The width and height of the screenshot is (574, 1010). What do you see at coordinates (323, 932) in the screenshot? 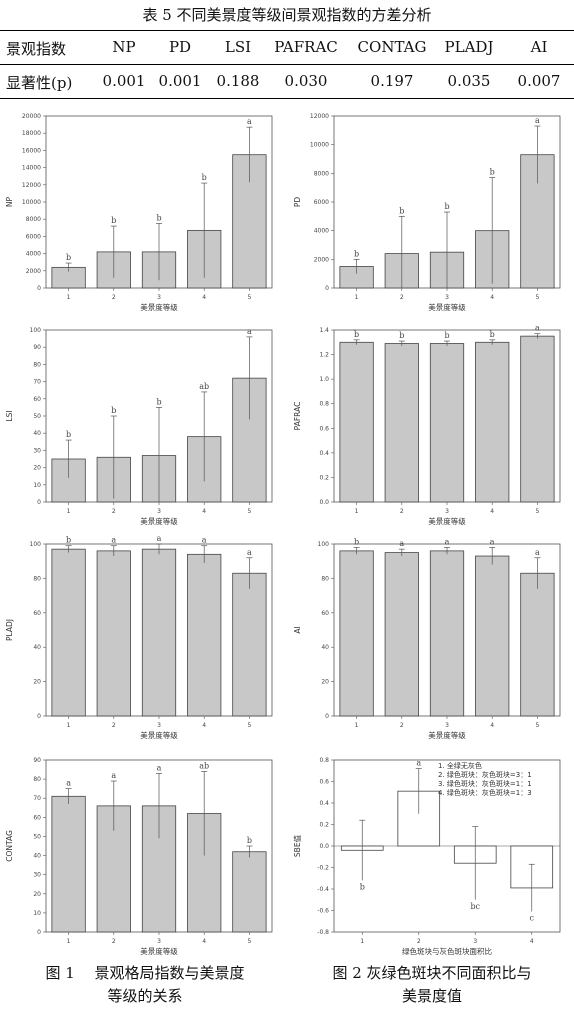
I see `y-tick-label: -0.8` at bounding box center [323, 932].